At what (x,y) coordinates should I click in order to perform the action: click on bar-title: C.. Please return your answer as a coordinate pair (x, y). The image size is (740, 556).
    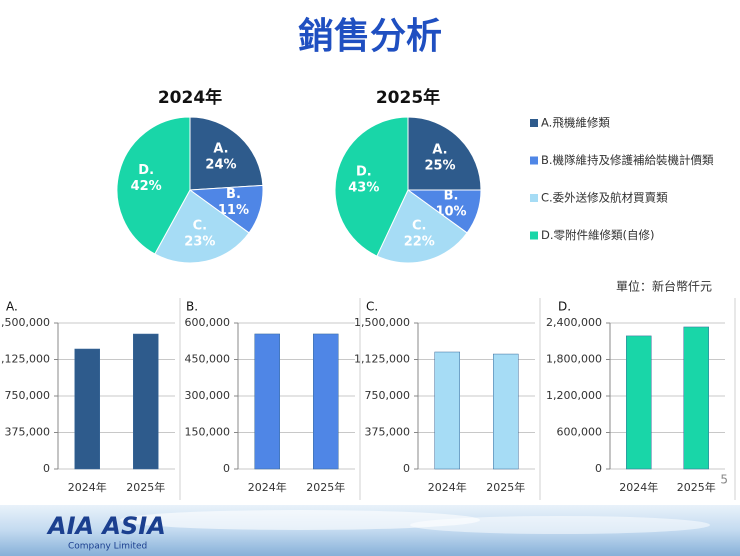
    Looking at the image, I should click on (372, 307).